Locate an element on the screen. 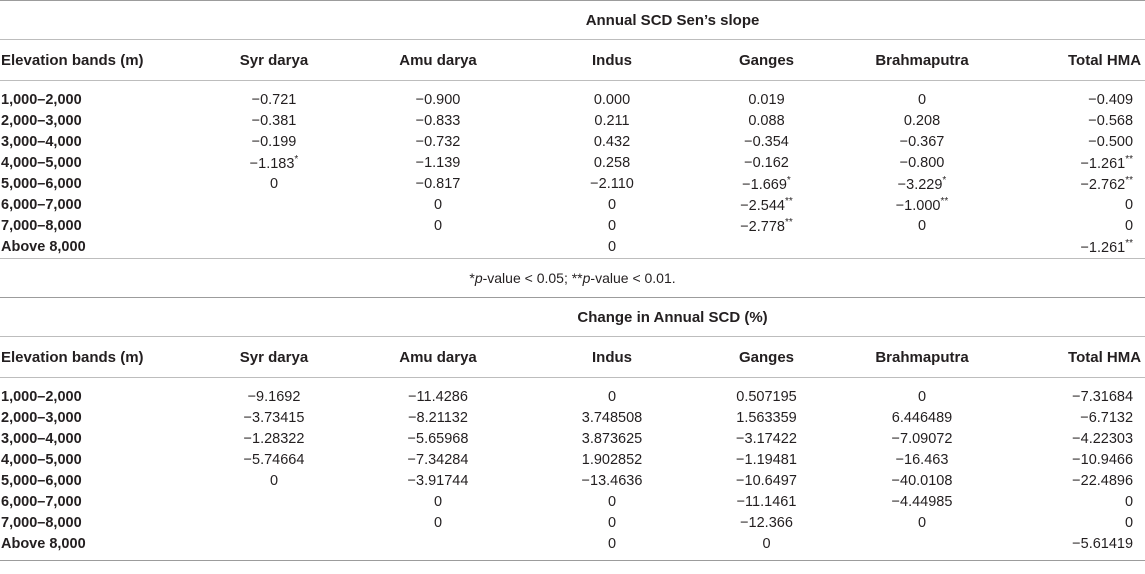  row-label: Above 8,000 is located at coordinates (43, 544).